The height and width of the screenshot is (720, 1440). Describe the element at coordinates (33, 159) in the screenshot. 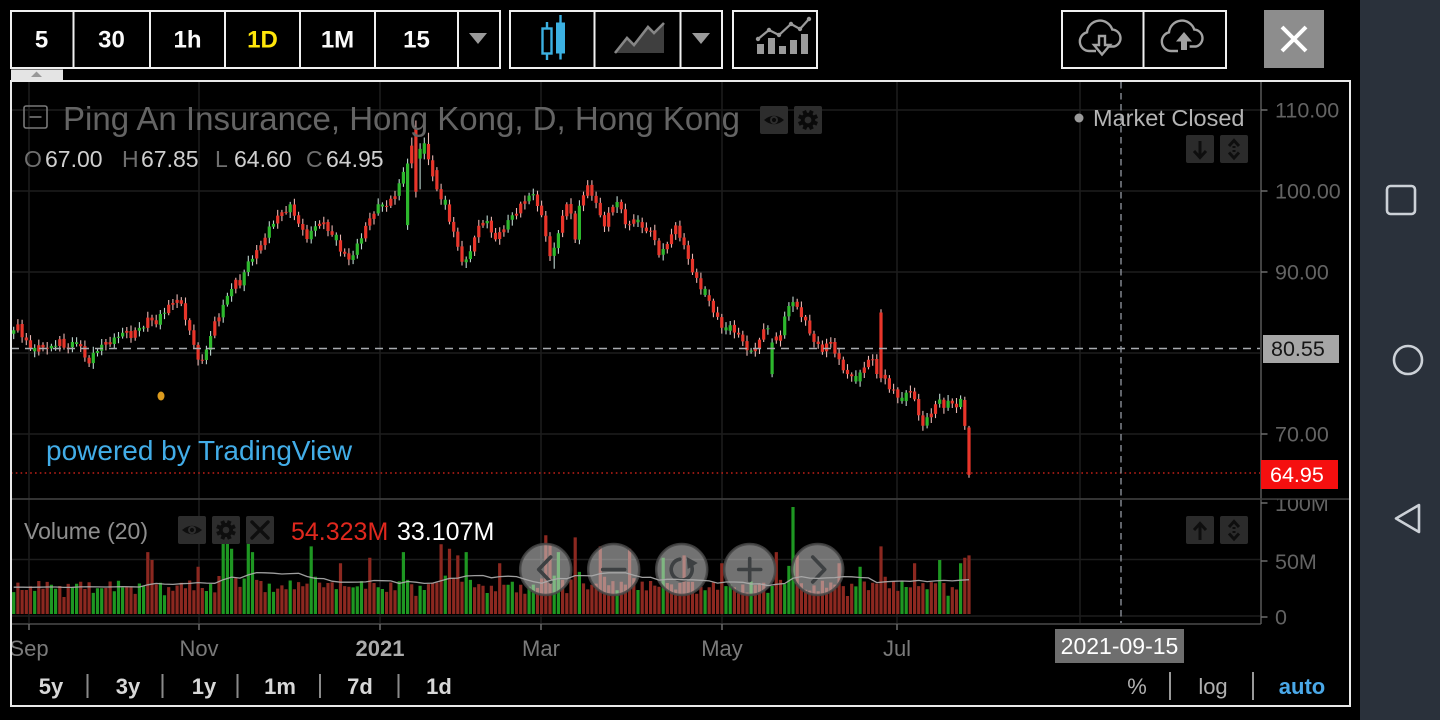

I see `svg-text: O` at that location.